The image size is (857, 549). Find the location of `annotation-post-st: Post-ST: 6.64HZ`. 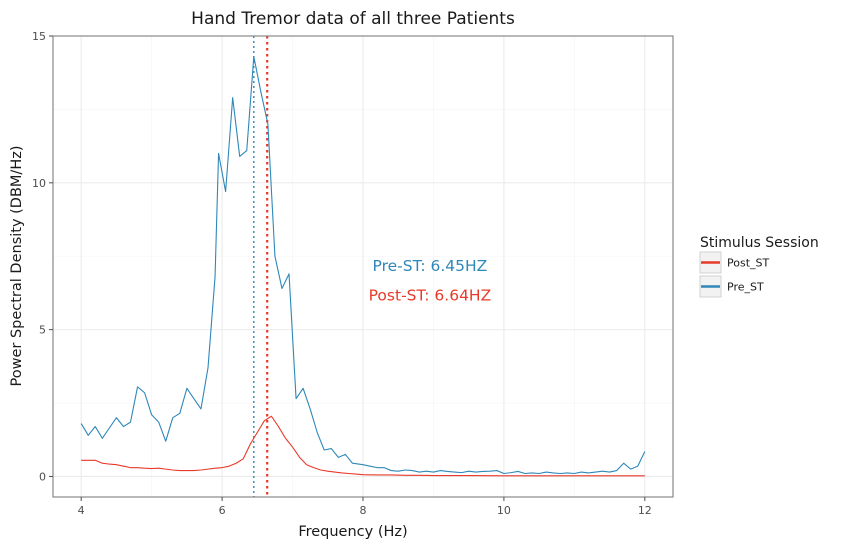

annotation-post-st: Post-ST: 6.64HZ is located at coordinates (430, 295).